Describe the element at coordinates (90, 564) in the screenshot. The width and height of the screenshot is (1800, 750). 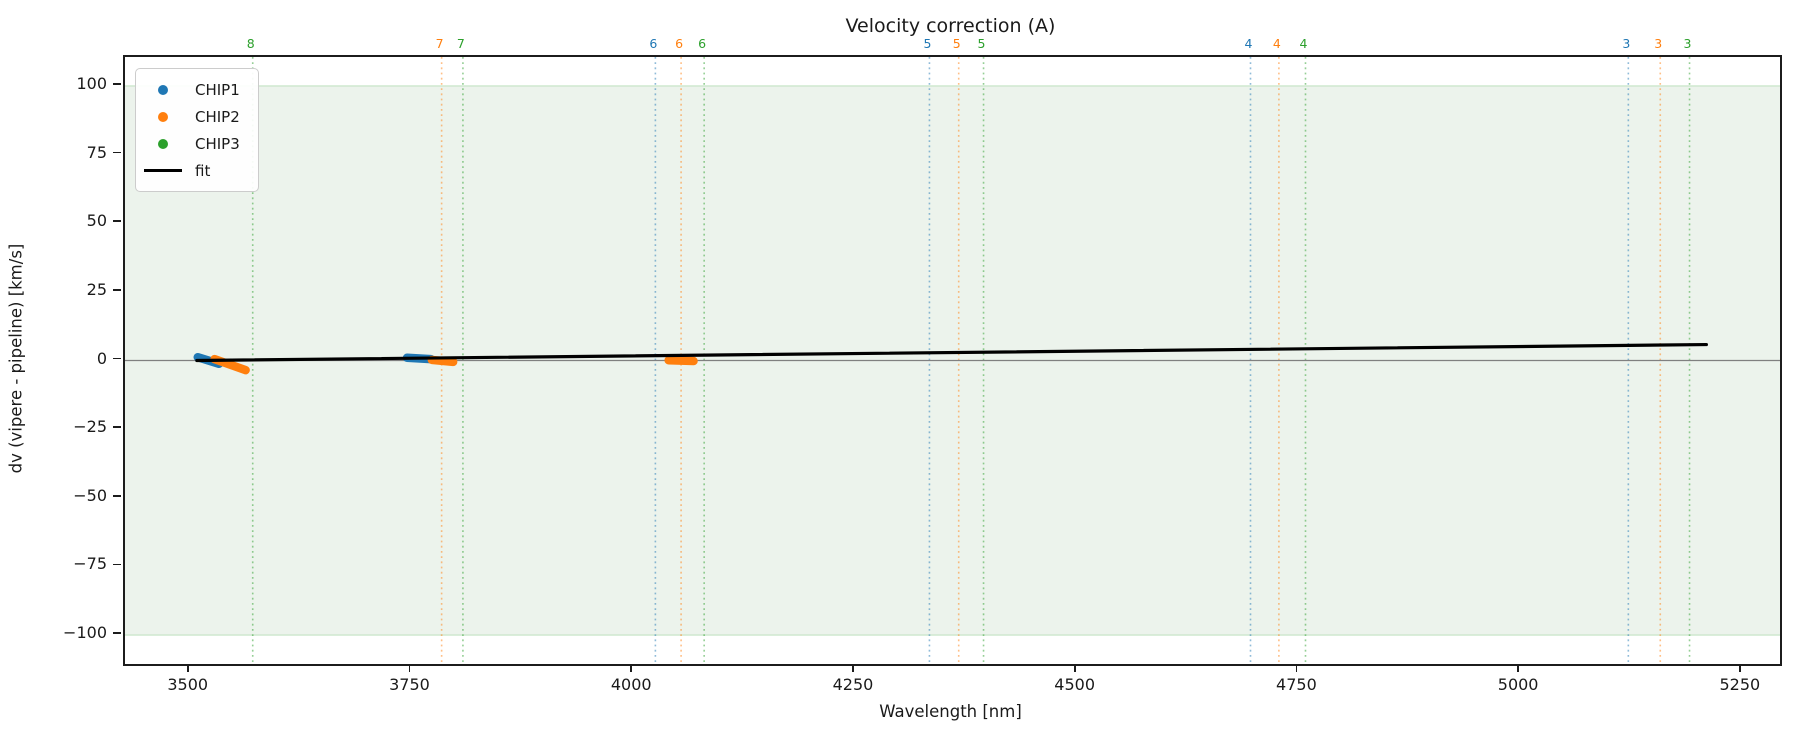
I see `y-tick-label: −75` at that location.